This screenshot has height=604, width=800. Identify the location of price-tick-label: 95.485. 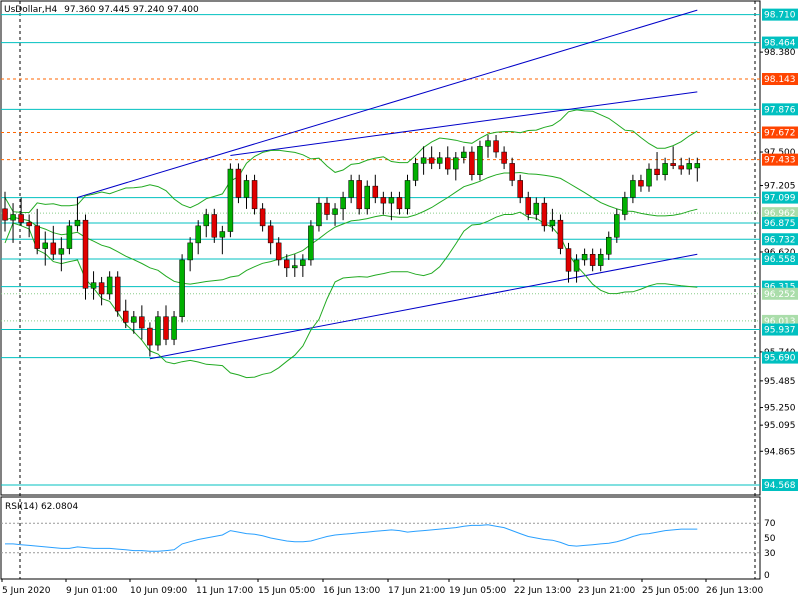
(780, 382).